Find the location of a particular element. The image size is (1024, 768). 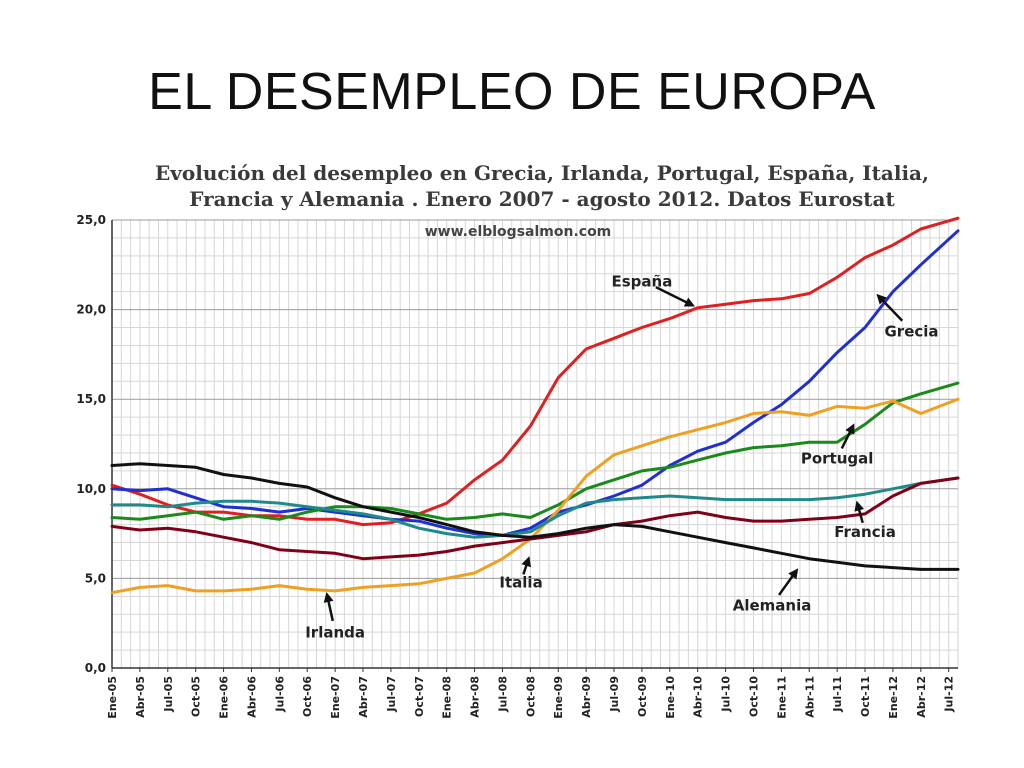

x-tick-label: Ene-12 is located at coordinates (893, 697).